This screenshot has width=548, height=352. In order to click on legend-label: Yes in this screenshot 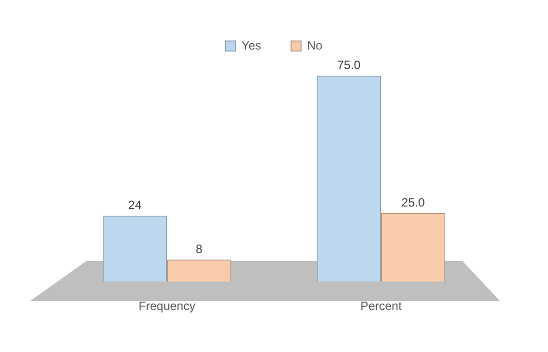, I will do `click(252, 45)`.